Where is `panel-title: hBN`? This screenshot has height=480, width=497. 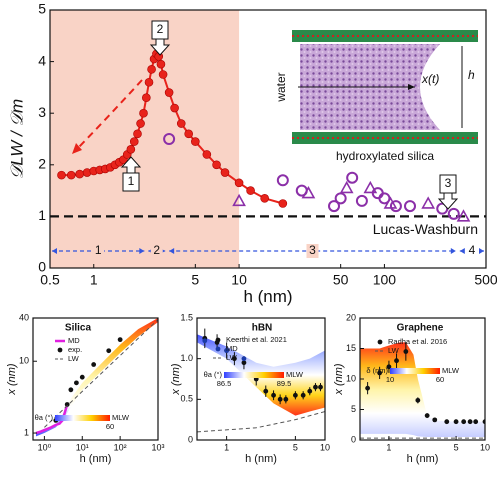
panel-title: hBN is located at coordinates (262, 328).